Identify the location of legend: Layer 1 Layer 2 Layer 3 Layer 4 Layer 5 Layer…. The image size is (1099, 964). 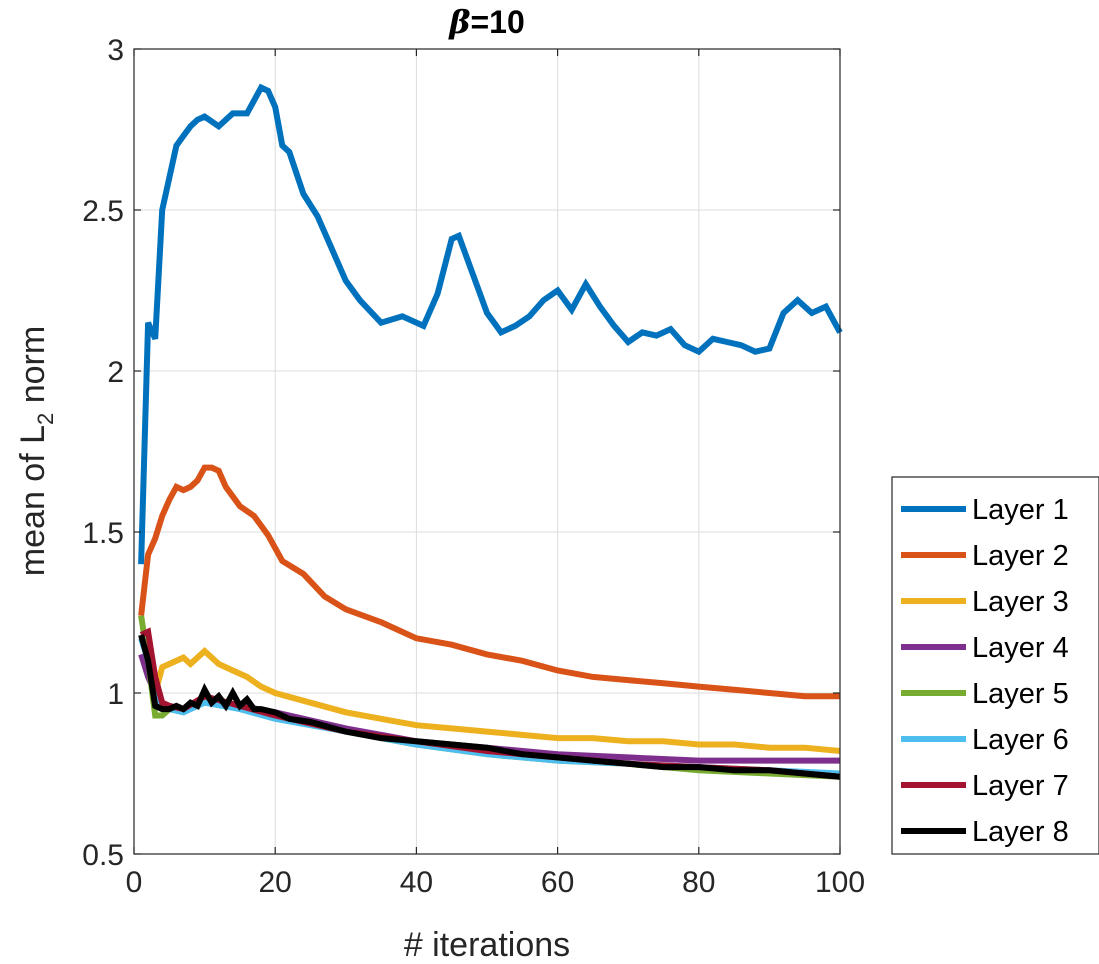
(995, 665).